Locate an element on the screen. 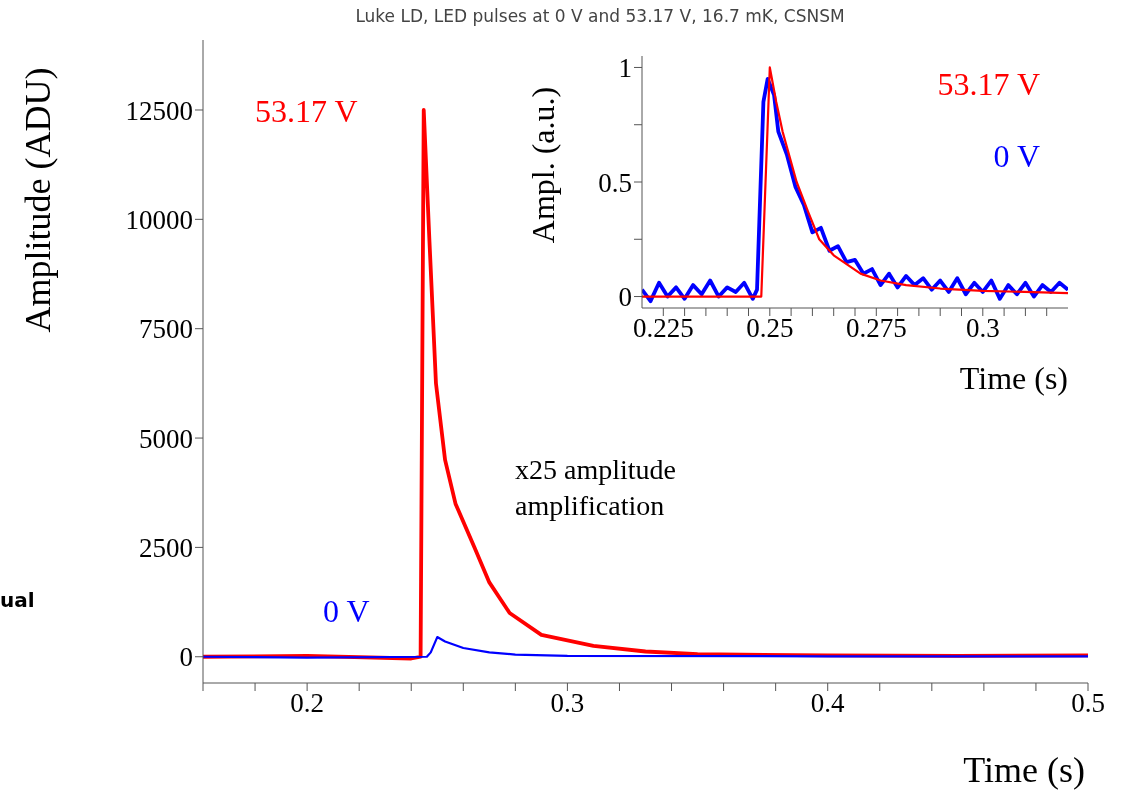 The width and height of the screenshot is (1127, 796). series-label: 0 V is located at coordinates (346, 611).